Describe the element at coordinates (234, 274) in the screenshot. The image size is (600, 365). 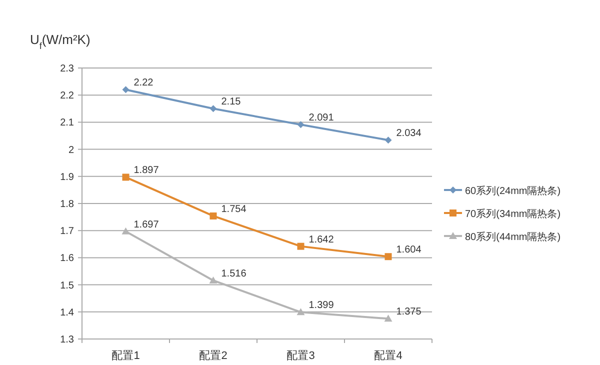
I see `data-label: 1.516` at that location.